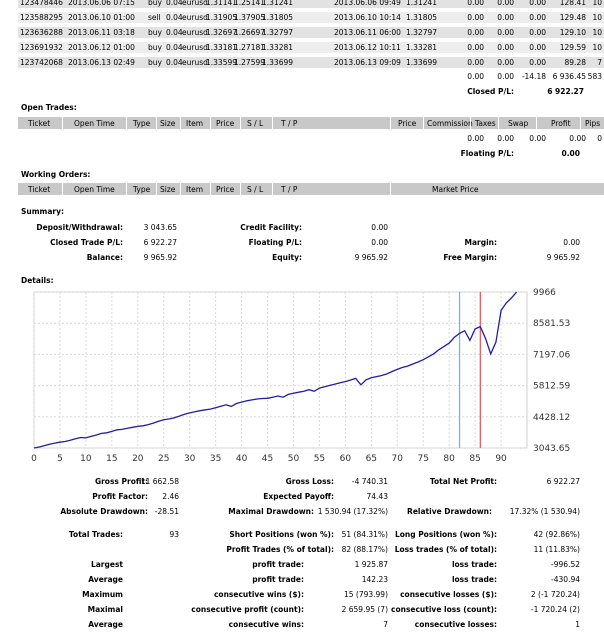 The height and width of the screenshot is (632, 604). I want to click on gross-loss-value: -4 740.31, so click(369, 481).